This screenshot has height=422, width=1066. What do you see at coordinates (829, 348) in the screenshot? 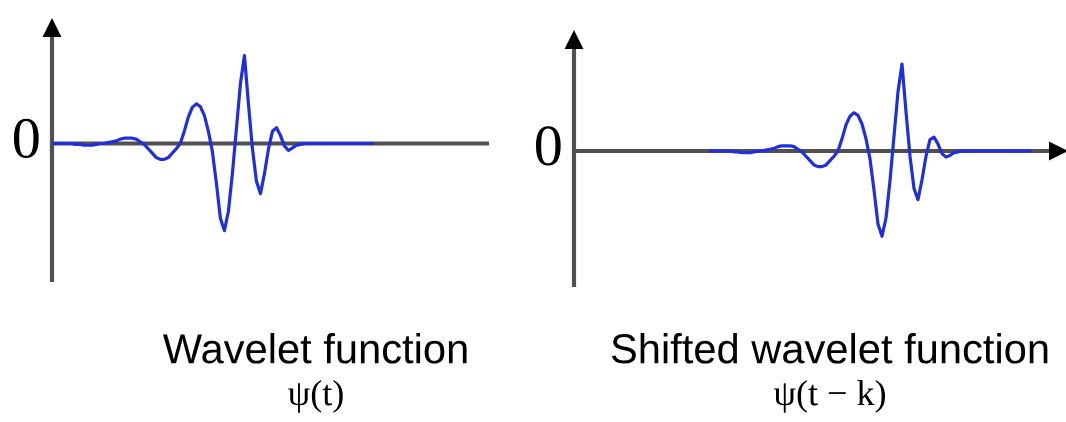
I see `text: Shifted wavelet function` at bounding box center [829, 348].